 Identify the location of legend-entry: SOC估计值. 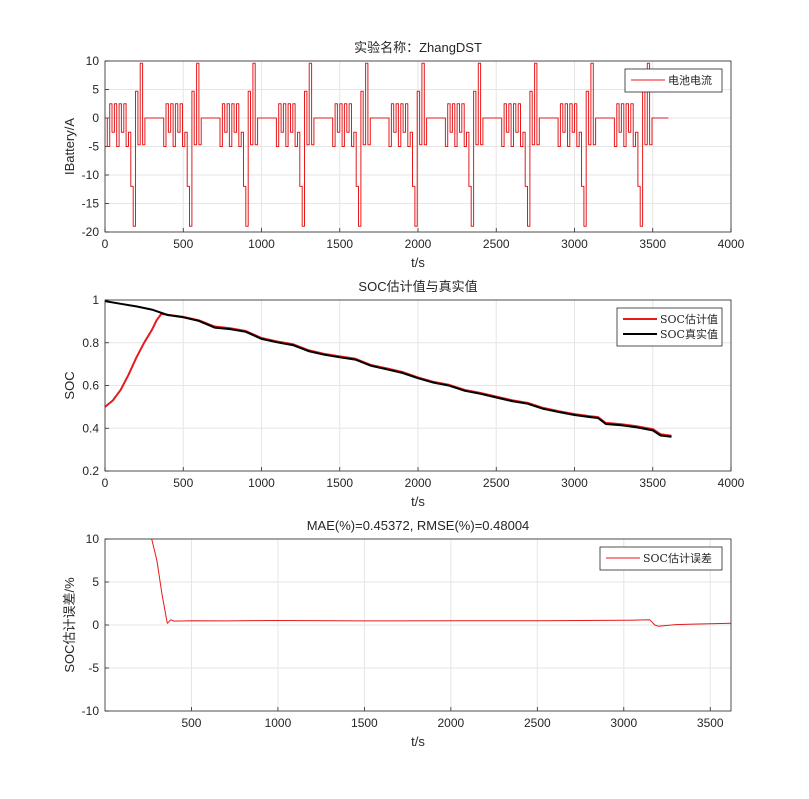
(689, 319).